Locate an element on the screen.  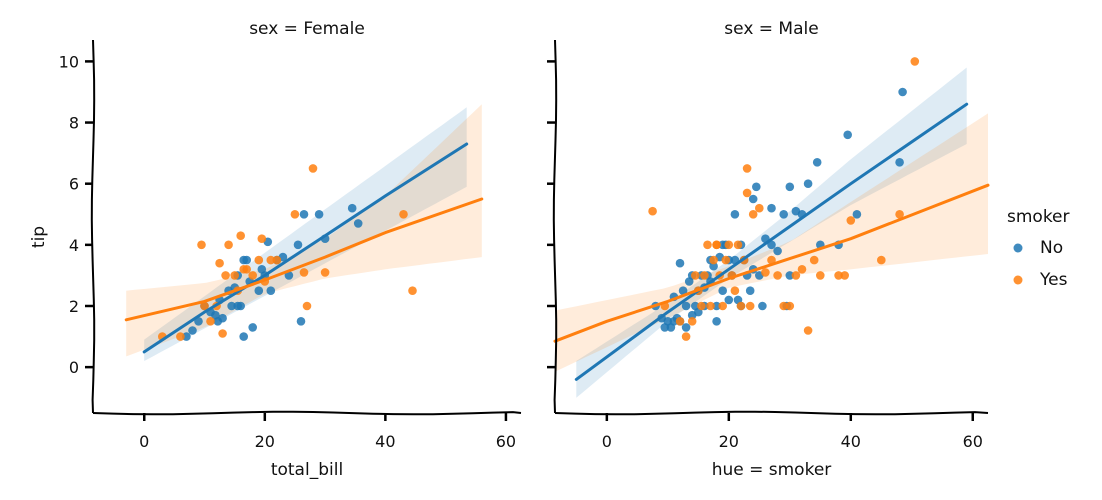
legend: smoker No Yes is located at coordinates (1038, 248).